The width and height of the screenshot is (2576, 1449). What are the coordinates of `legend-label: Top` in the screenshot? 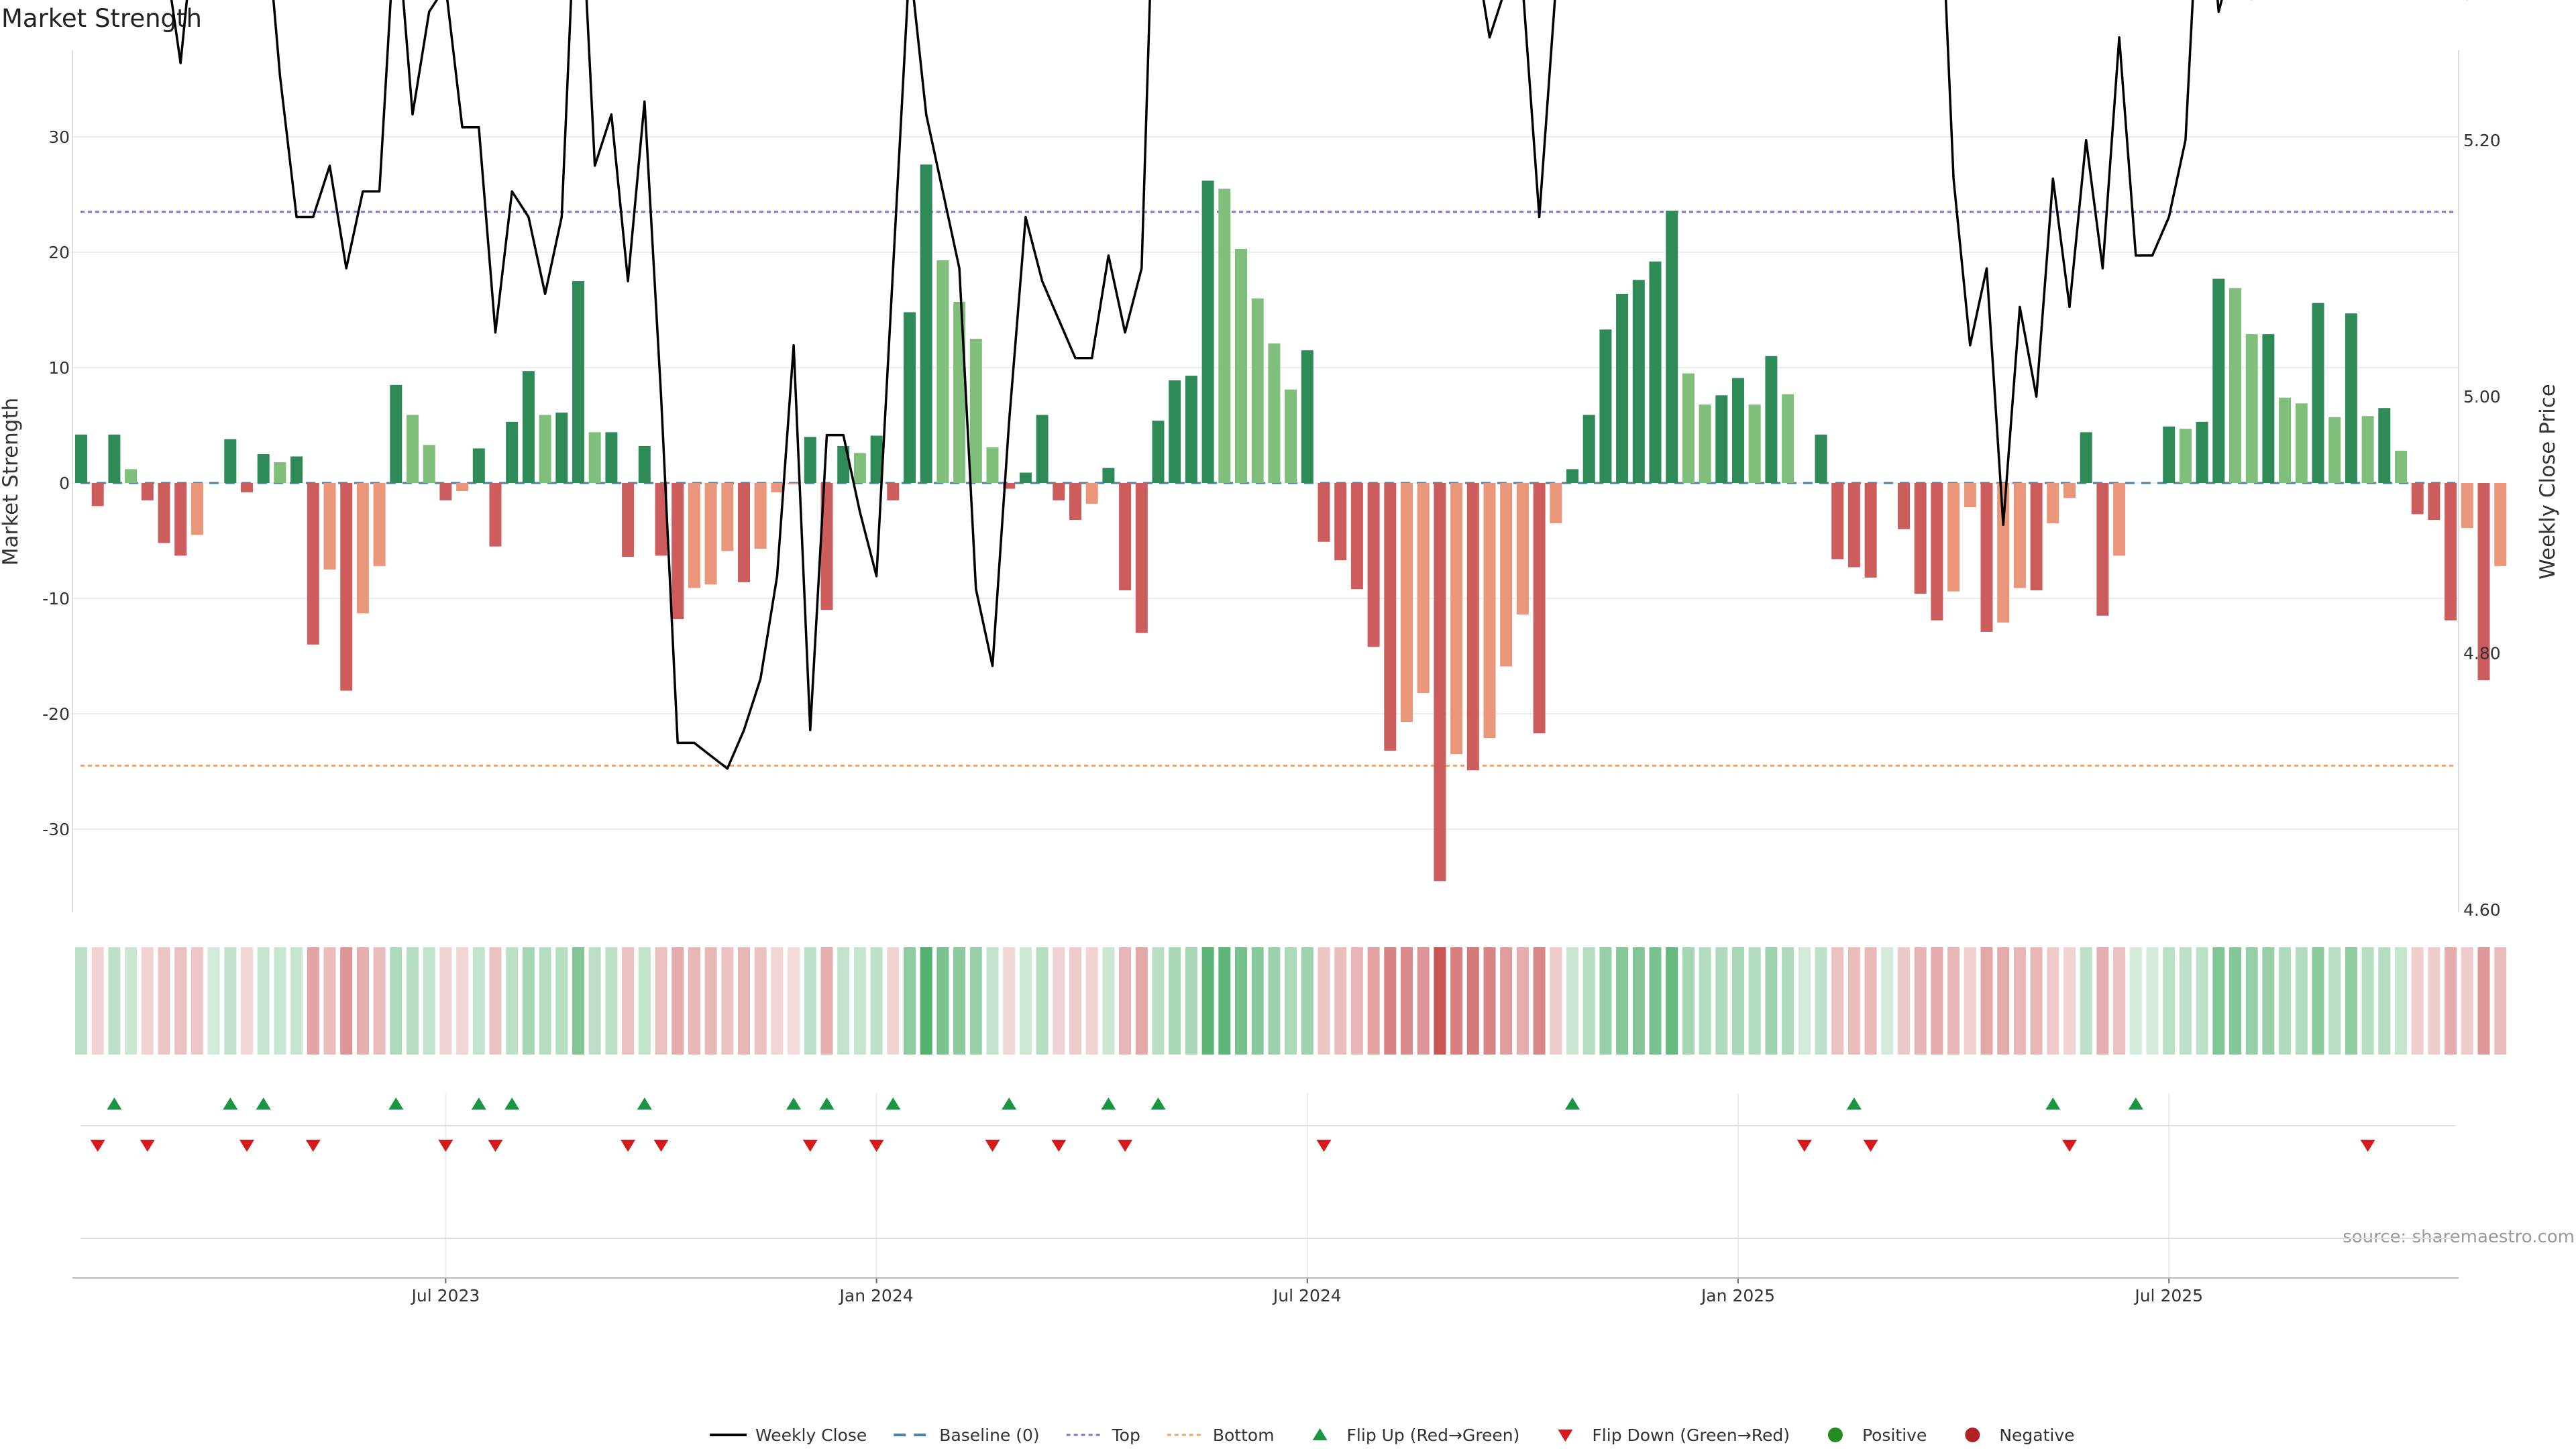 It's located at (1126, 1435).